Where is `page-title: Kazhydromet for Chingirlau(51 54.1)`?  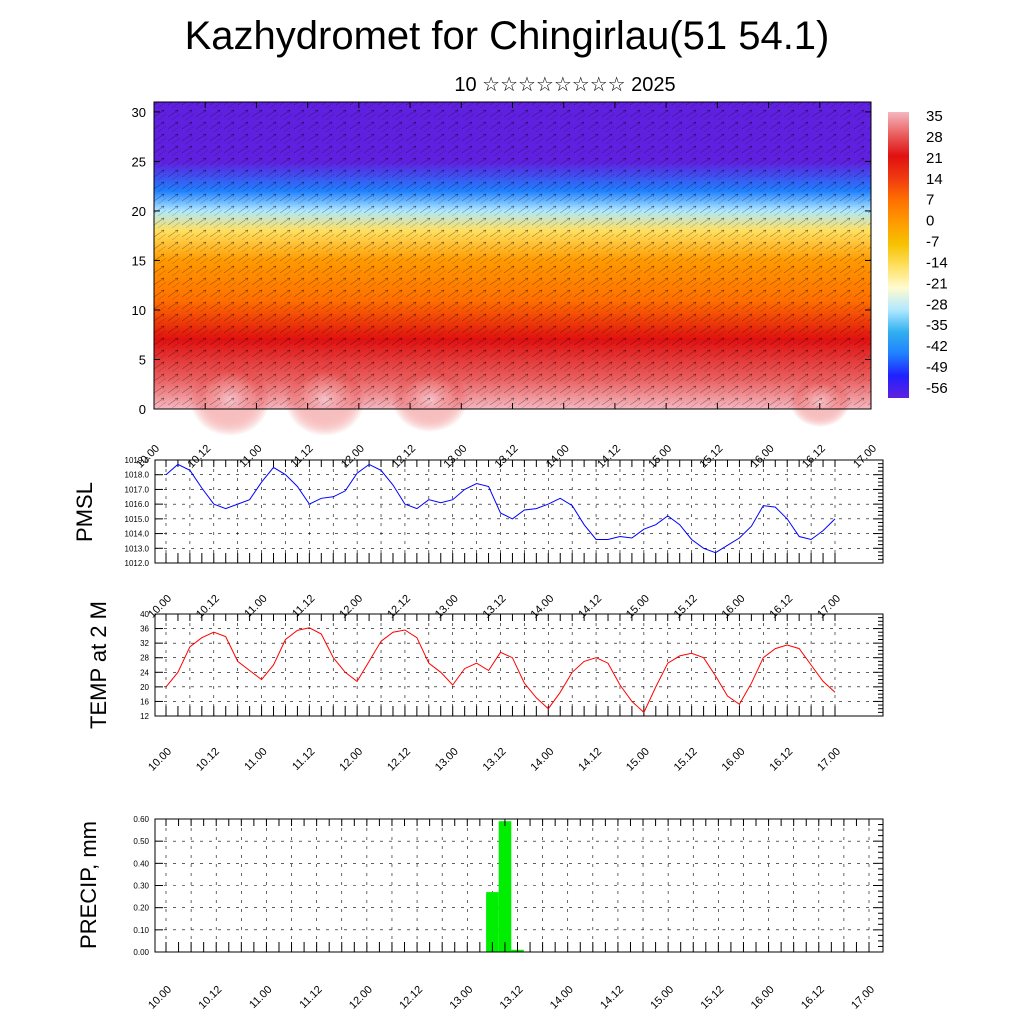 page-title: Kazhydromet for Chingirlau(51 54.1) is located at coordinates (507, 36).